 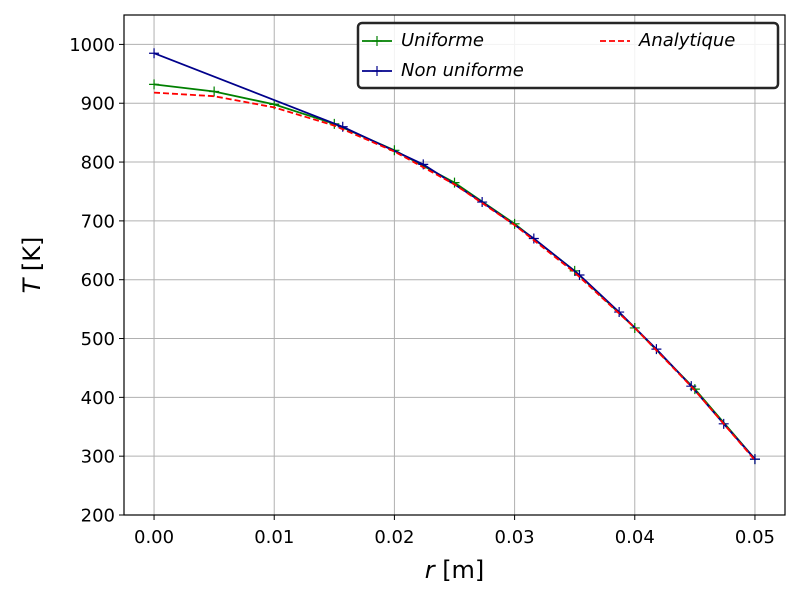 What do you see at coordinates (460, 570) in the screenshot?
I see `x-axis-unit: [m]` at bounding box center [460, 570].